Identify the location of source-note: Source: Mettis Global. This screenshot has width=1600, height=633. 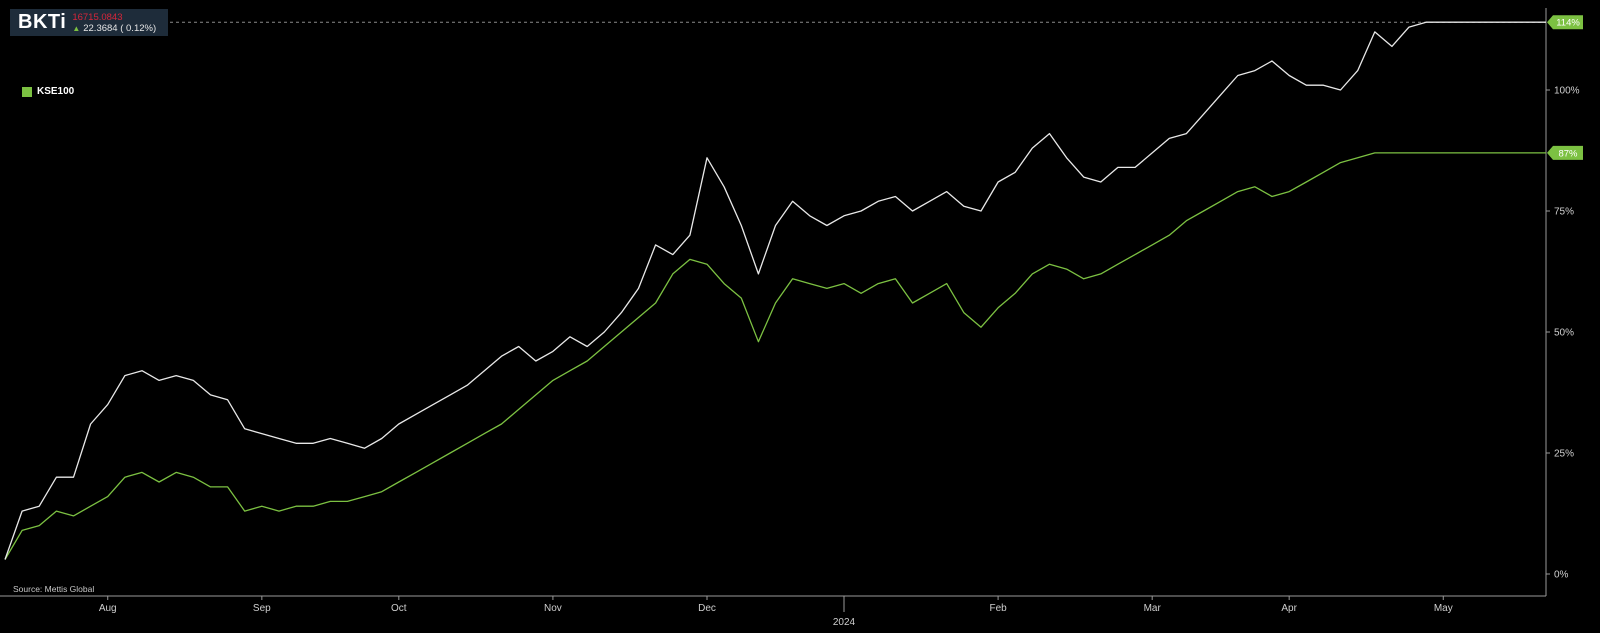
(54, 589).